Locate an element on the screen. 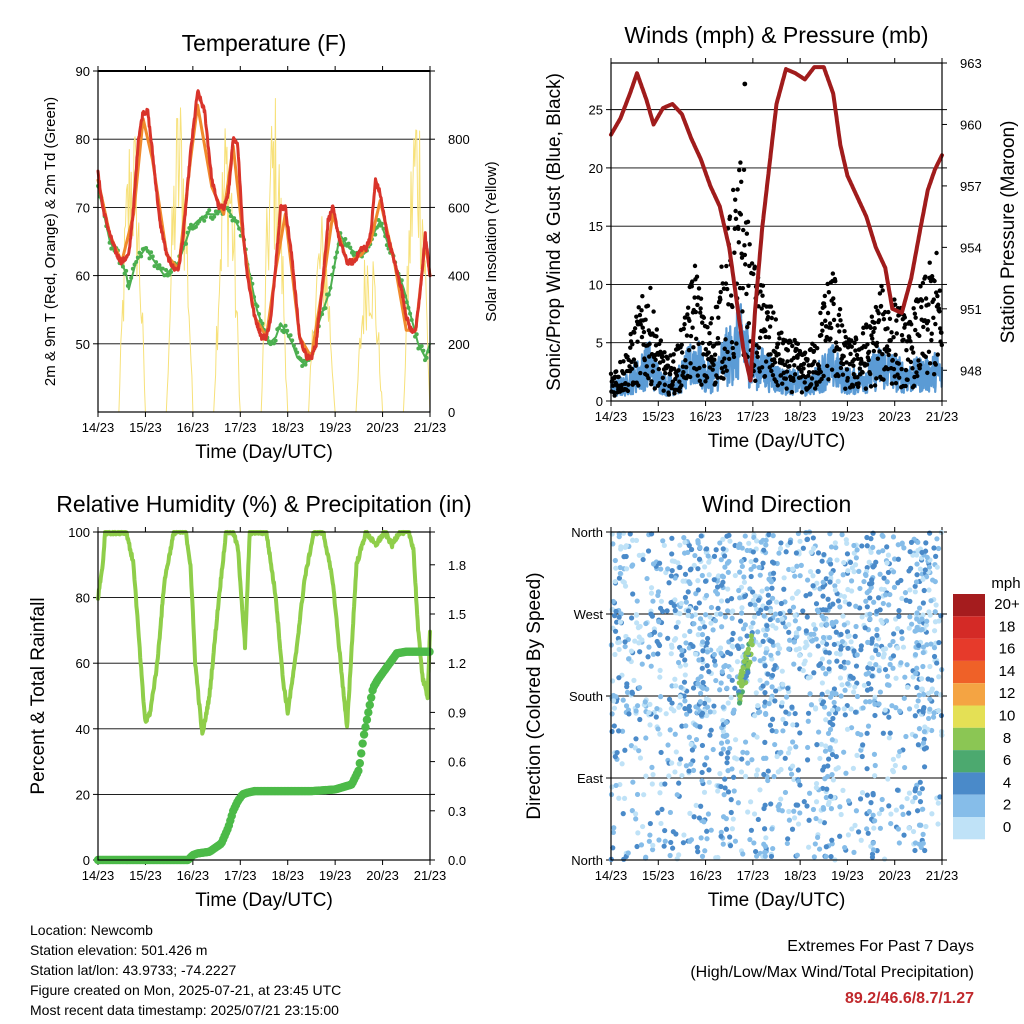 The image size is (1024, 1024). y2-tick-label: 0.9 is located at coordinates (457, 712).